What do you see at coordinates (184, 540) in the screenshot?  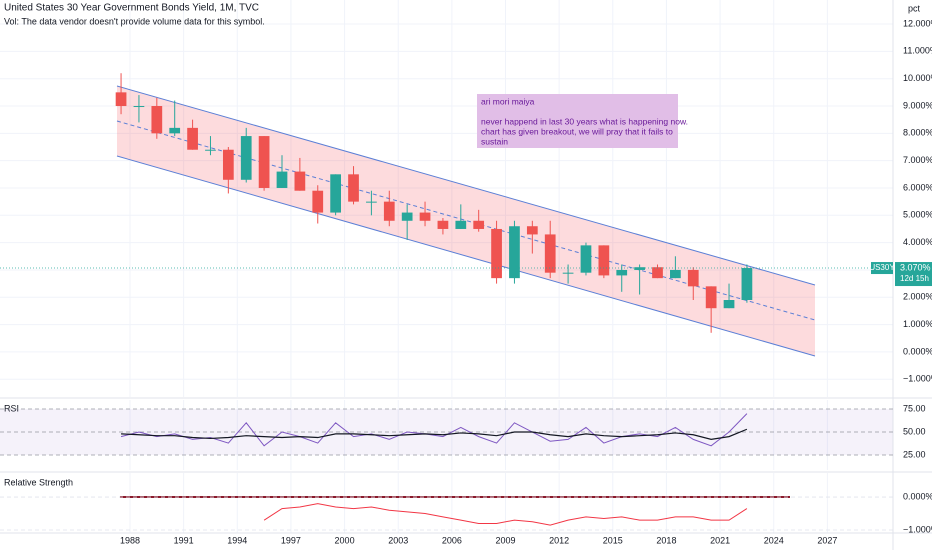 I see `x-tick-label: 1991` at bounding box center [184, 540].